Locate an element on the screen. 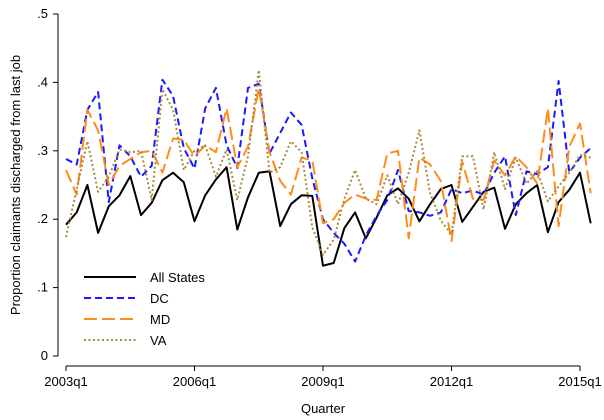 Image resolution: width=604 pixels, height=420 pixels. x-tick-label: 2003q1 is located at coordinates (65, 381).